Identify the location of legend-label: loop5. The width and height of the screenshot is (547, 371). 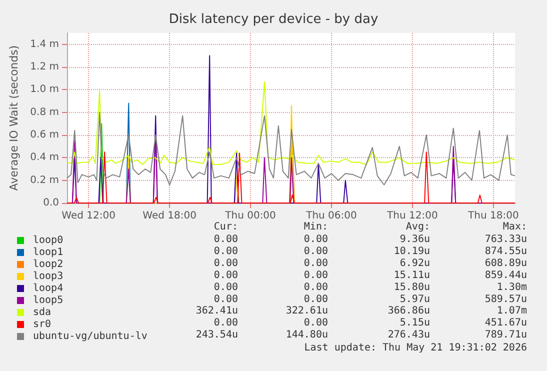
(48, 300).